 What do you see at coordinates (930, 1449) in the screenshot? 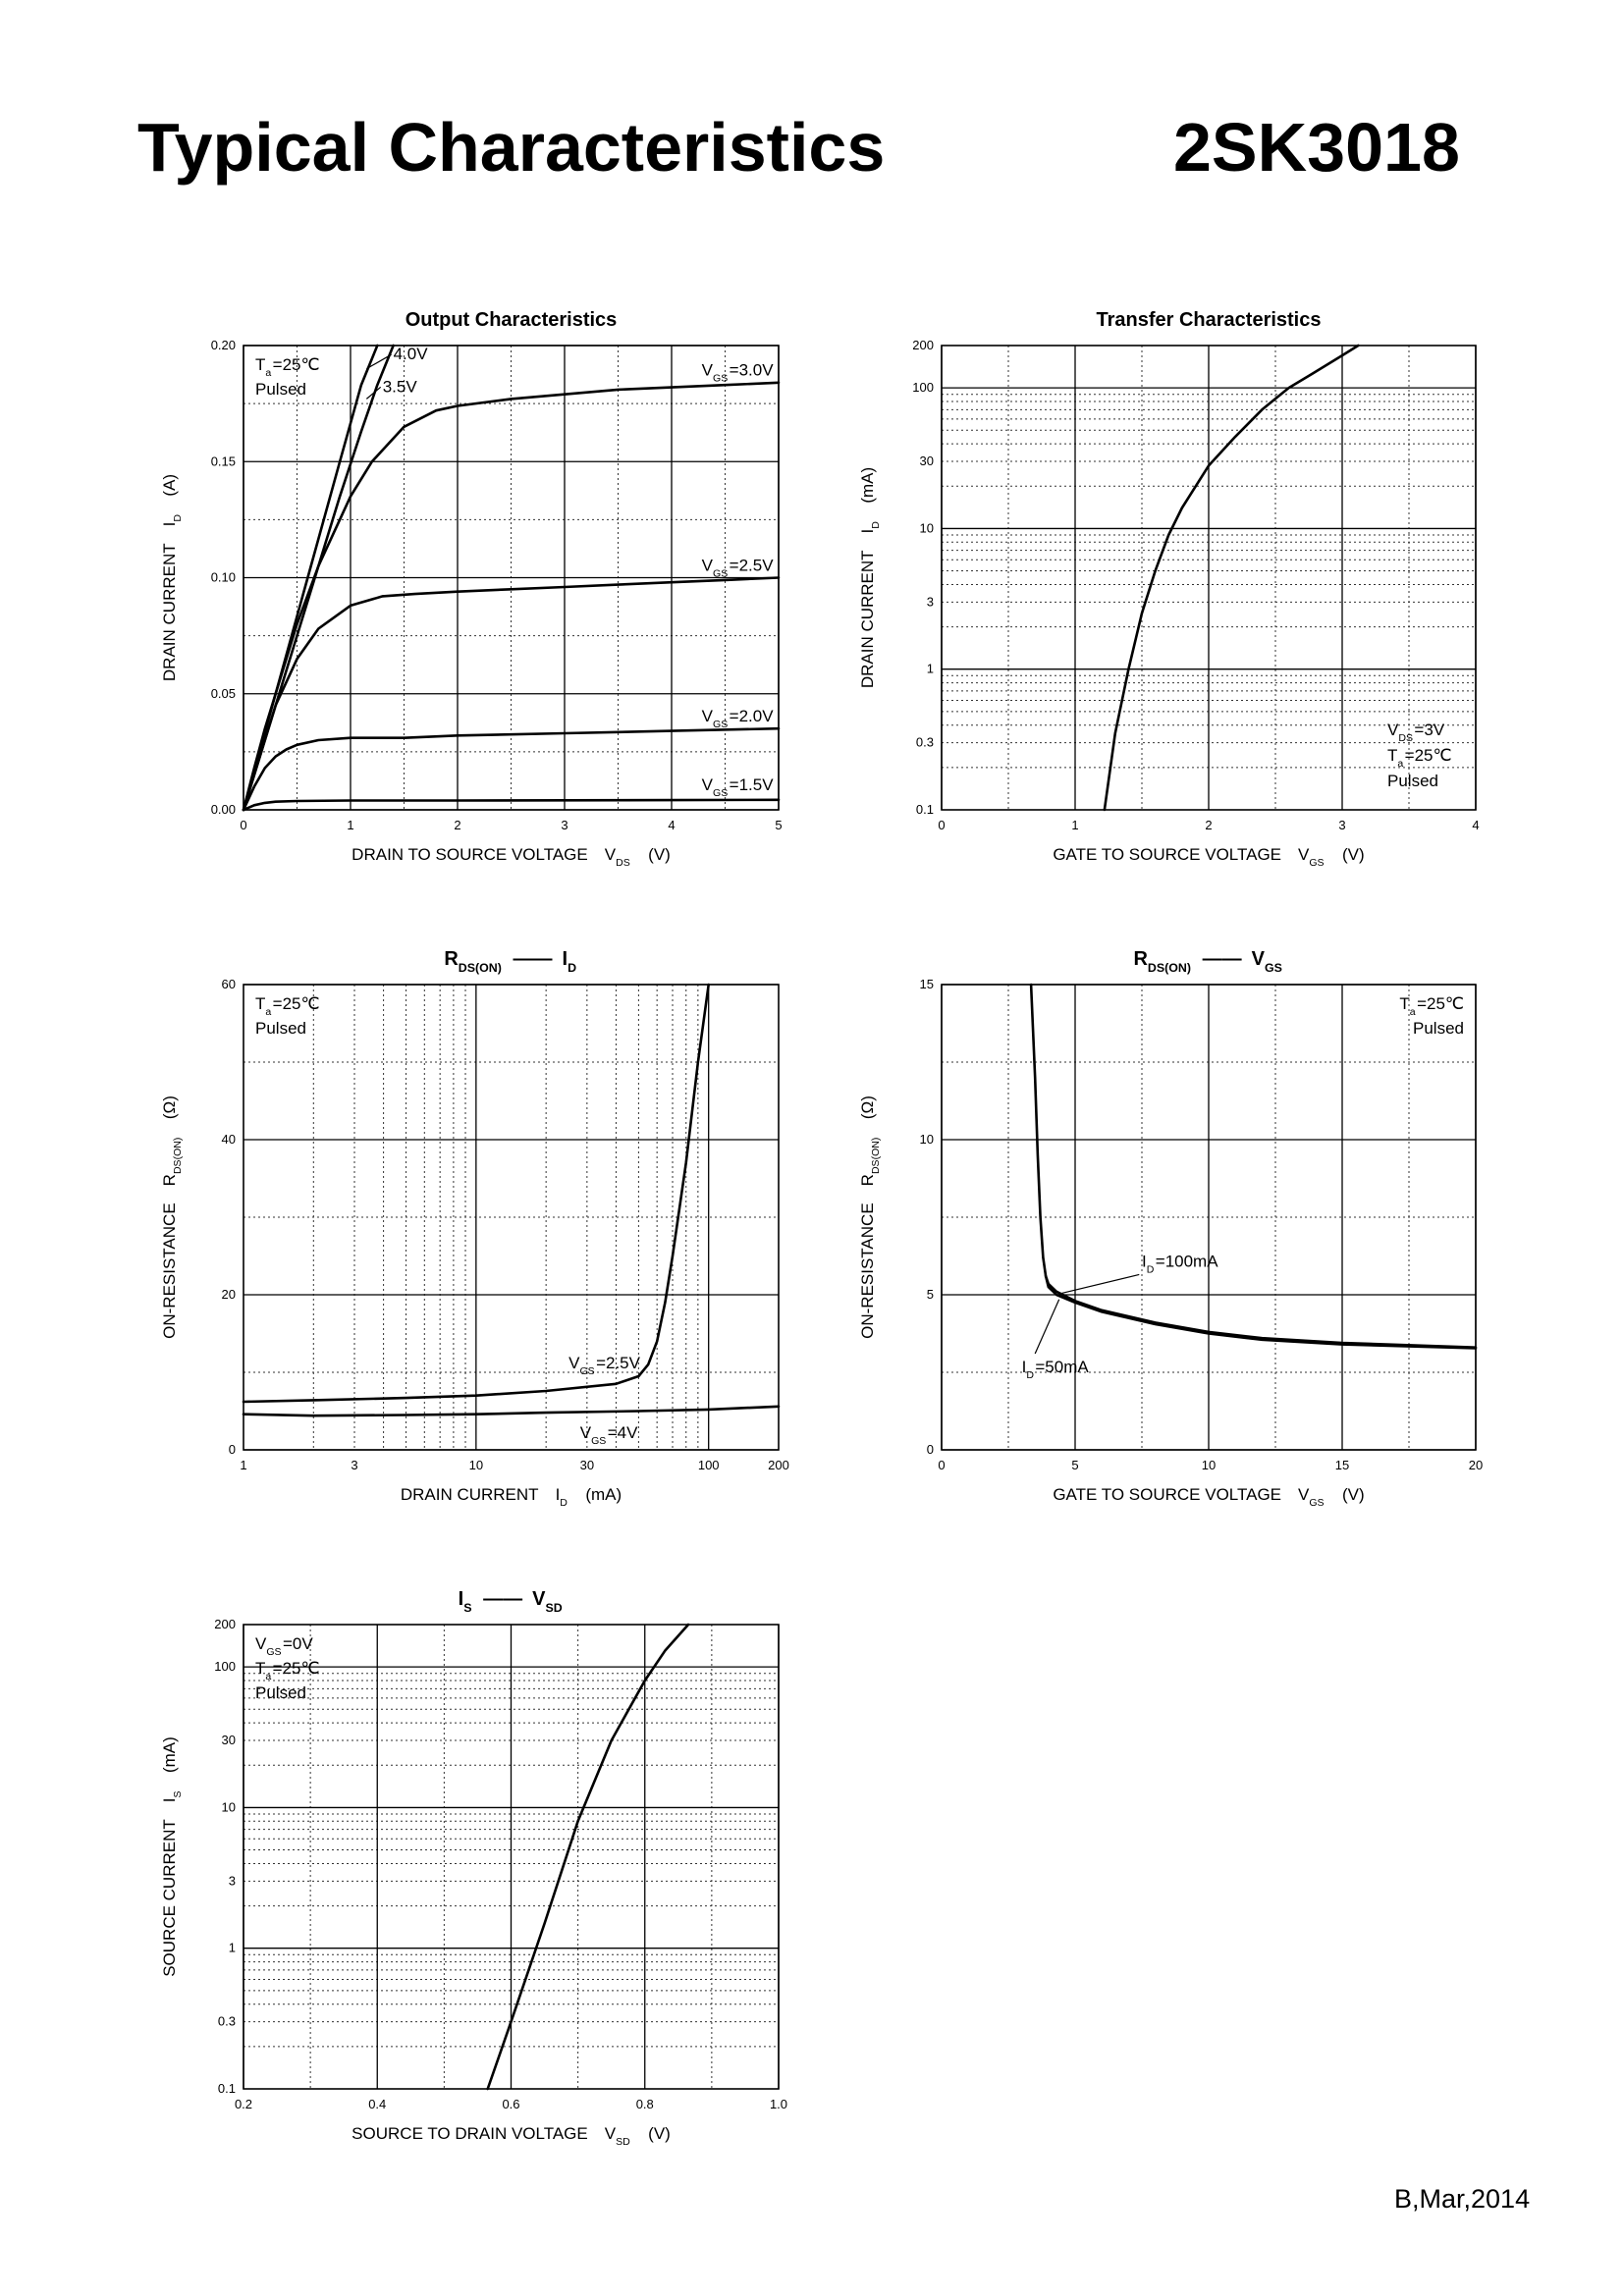
I see `y-tick-label: 0` at bounding box center [930, 1449].